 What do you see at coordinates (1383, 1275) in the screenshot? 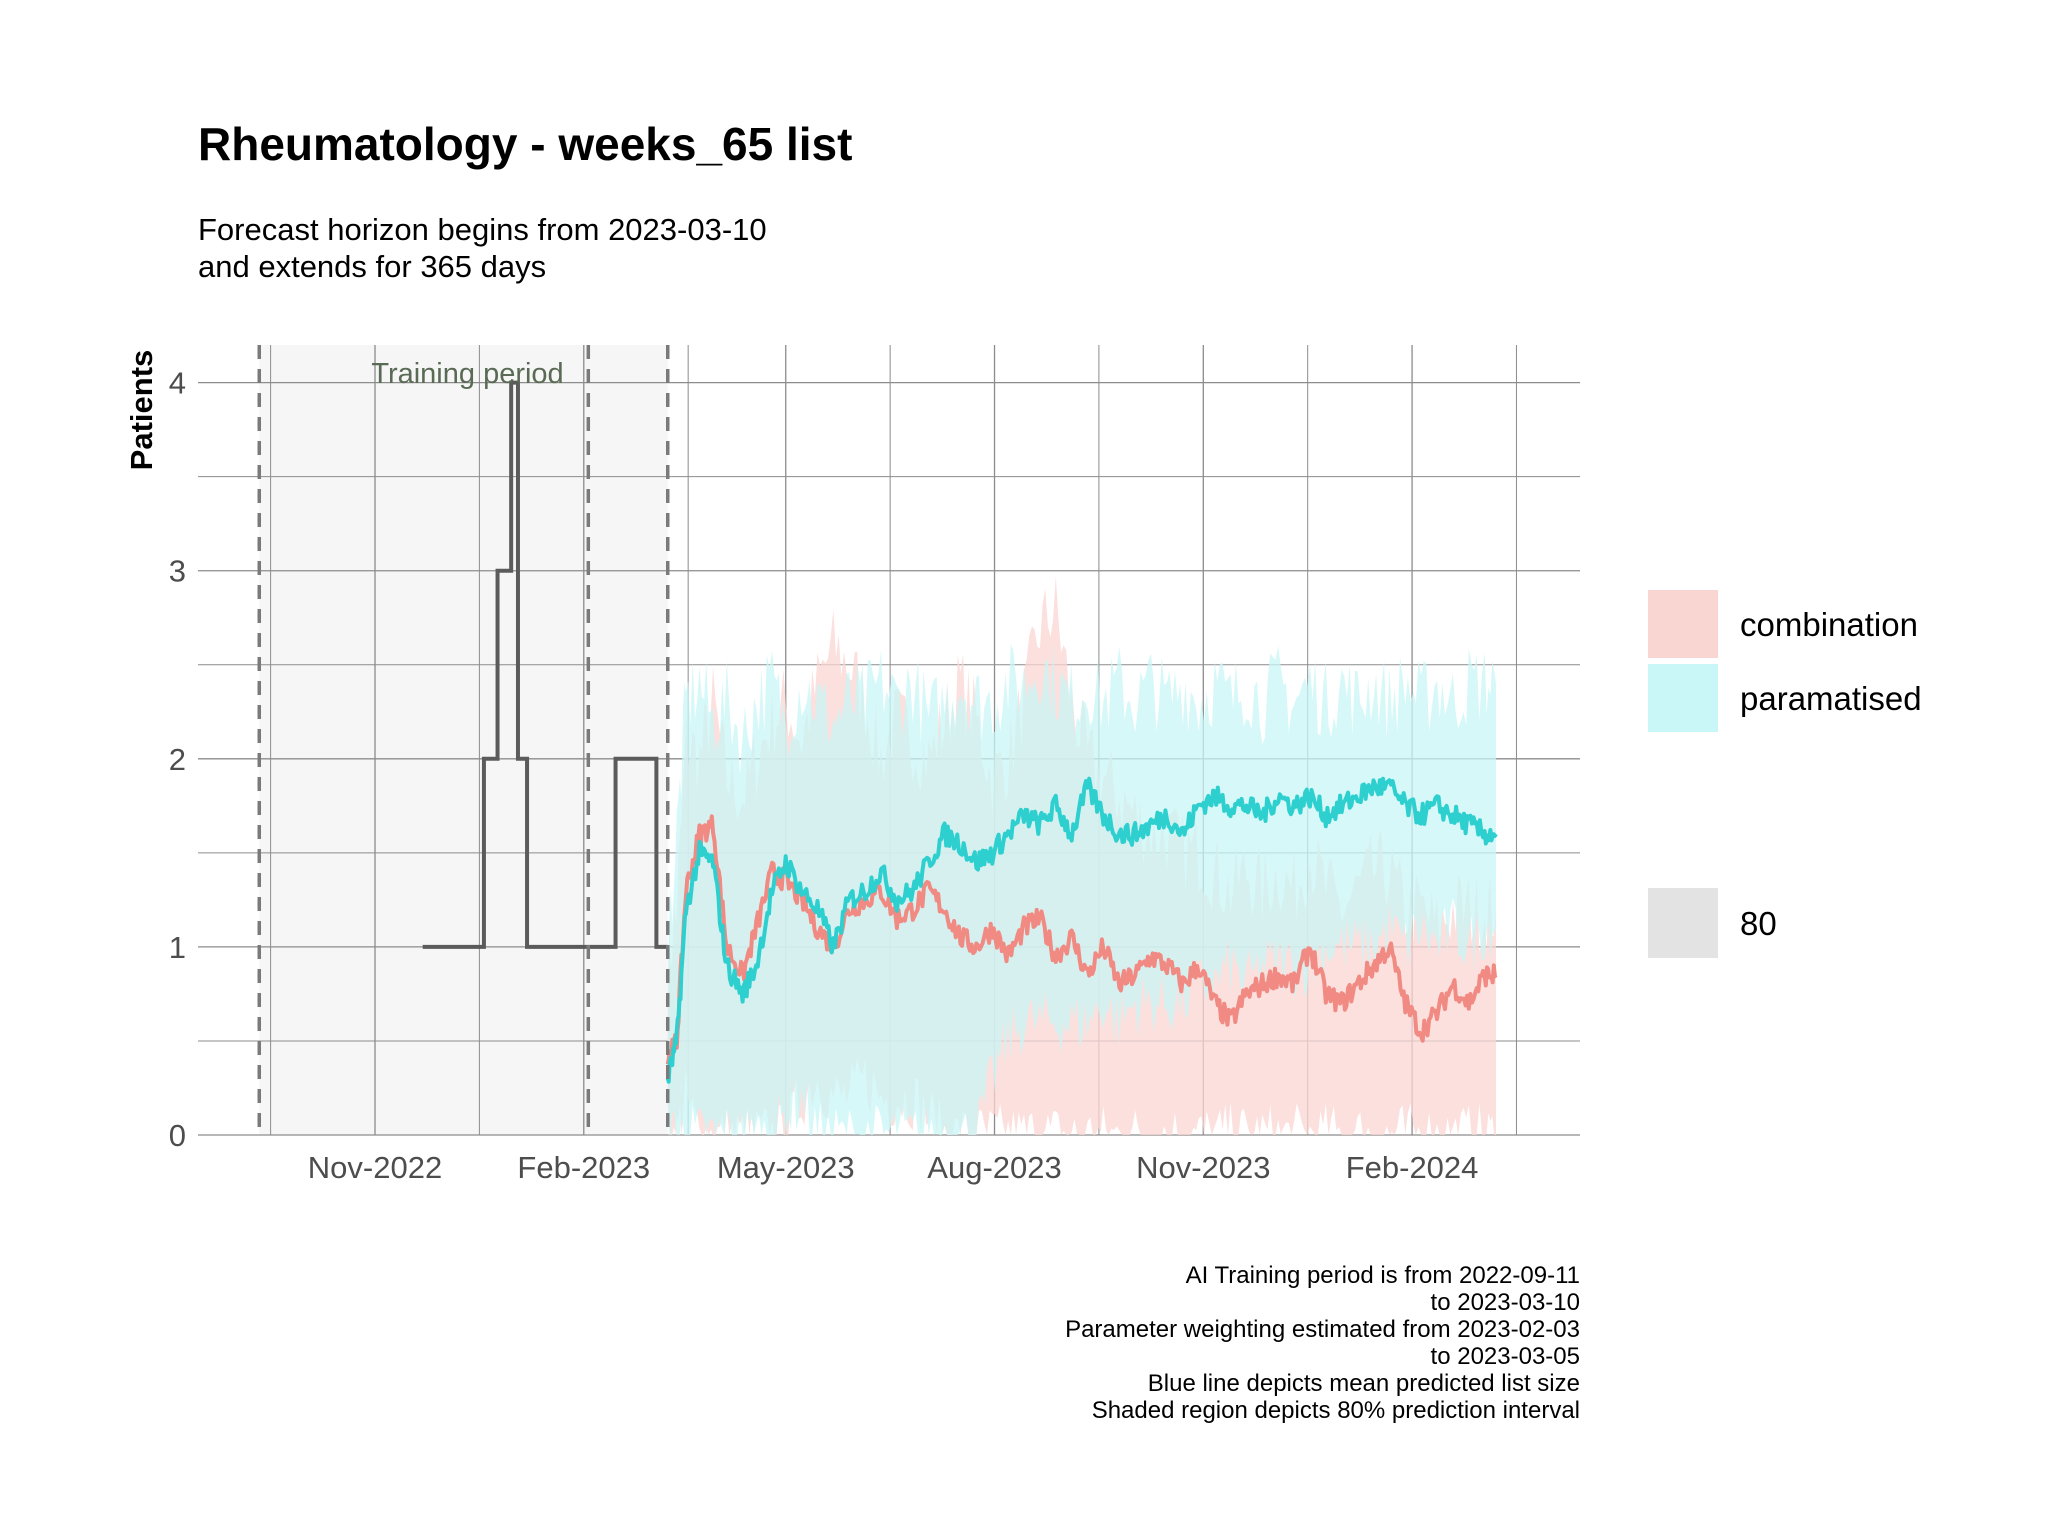
I see `caption-line-1: AI Training period is from 2022-09-11` at bounding box center [1383, 1275].